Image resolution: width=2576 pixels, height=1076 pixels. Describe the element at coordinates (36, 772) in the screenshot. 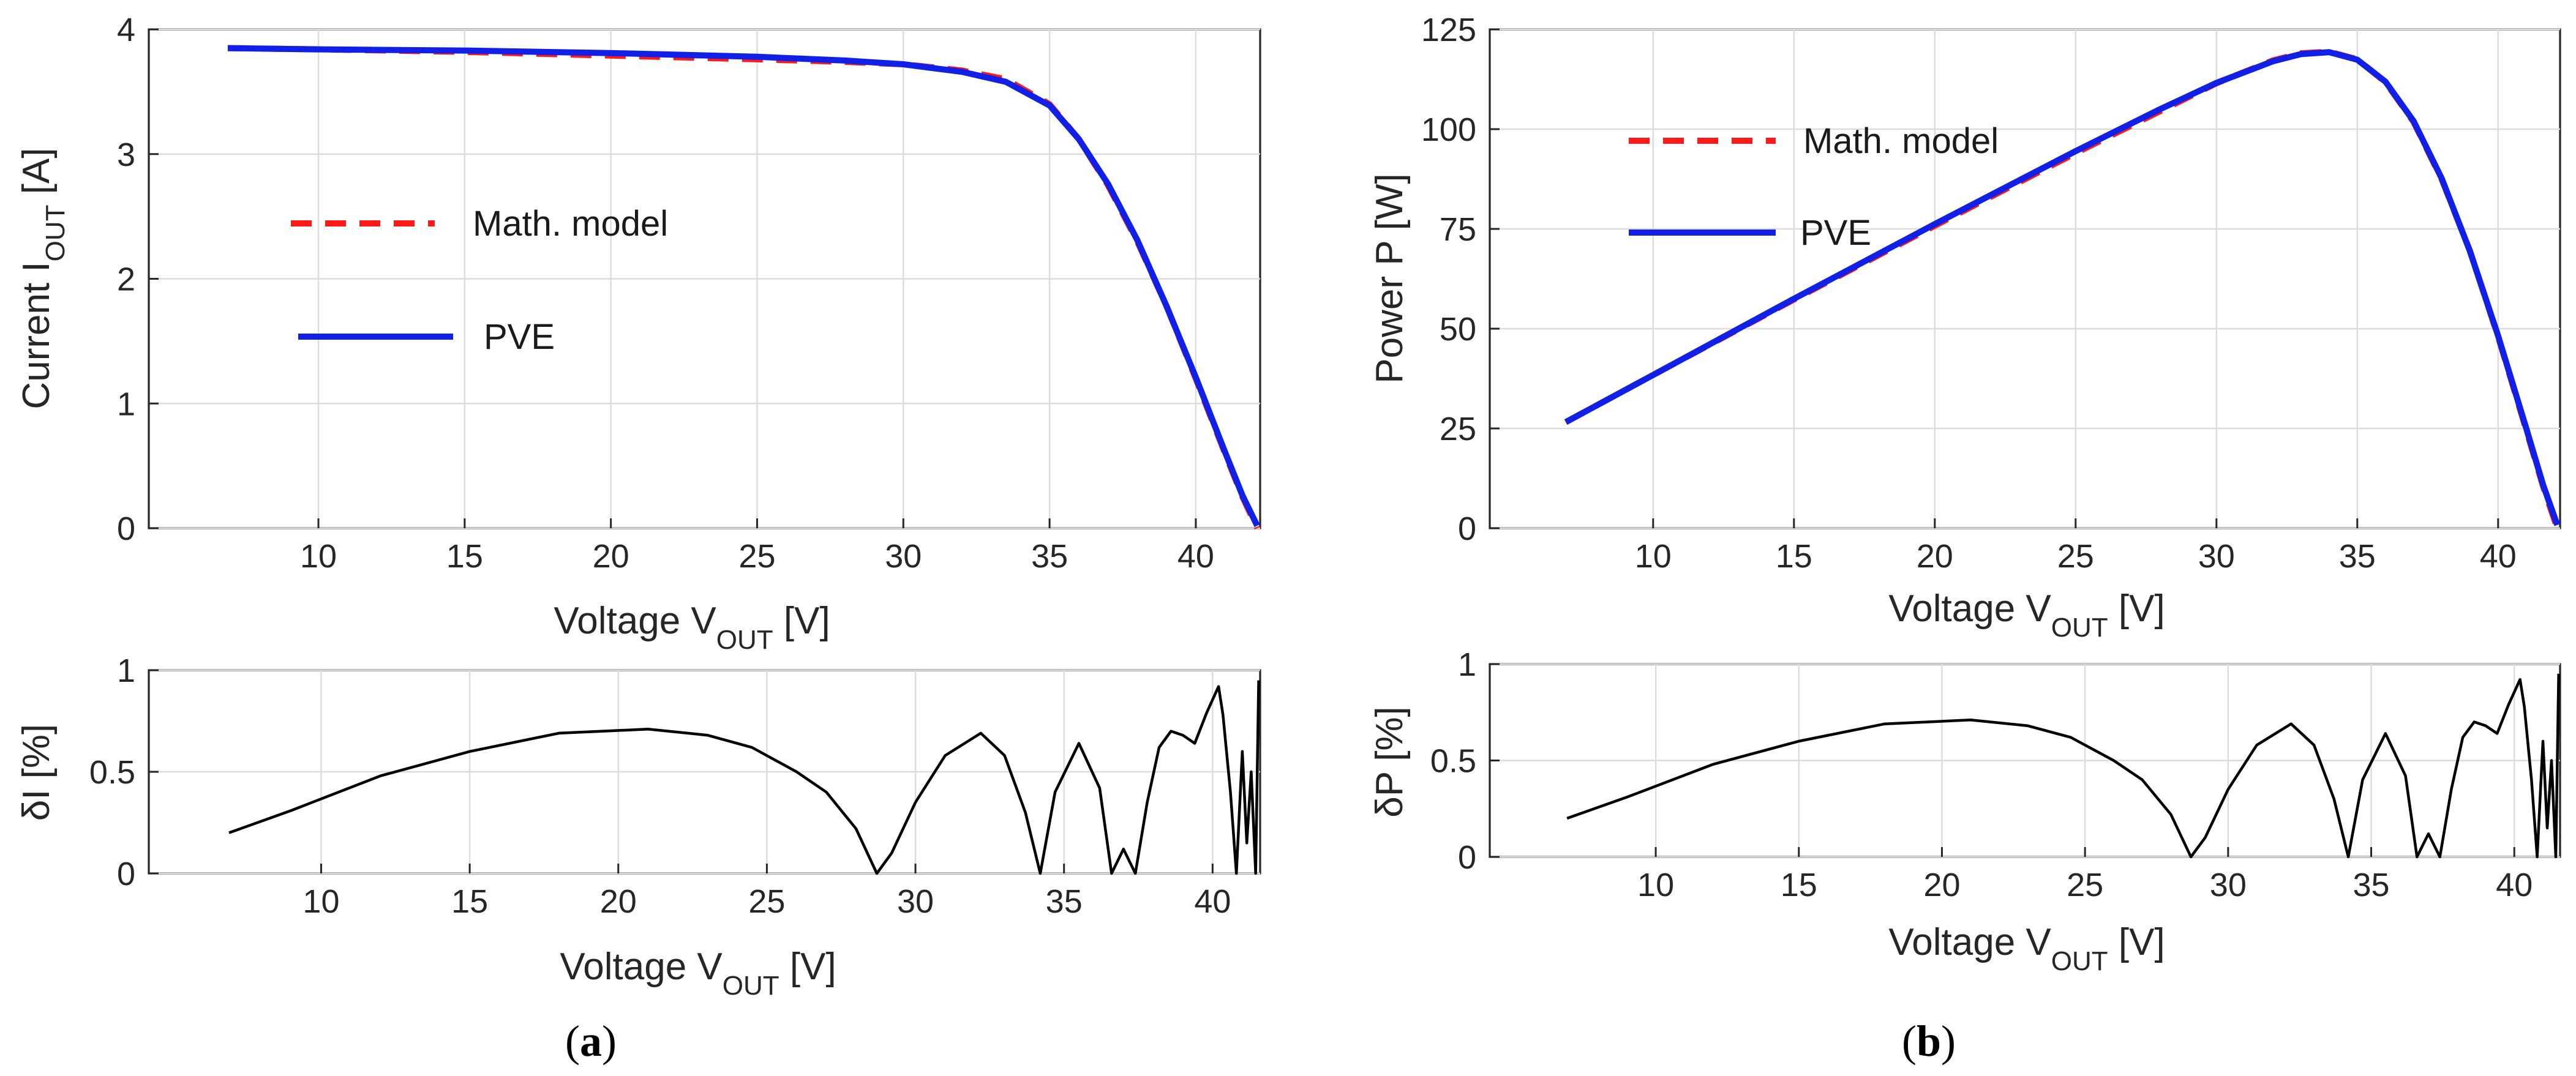

I see `panel-a-bottom-y-axis-title: δI [%]` at that location.